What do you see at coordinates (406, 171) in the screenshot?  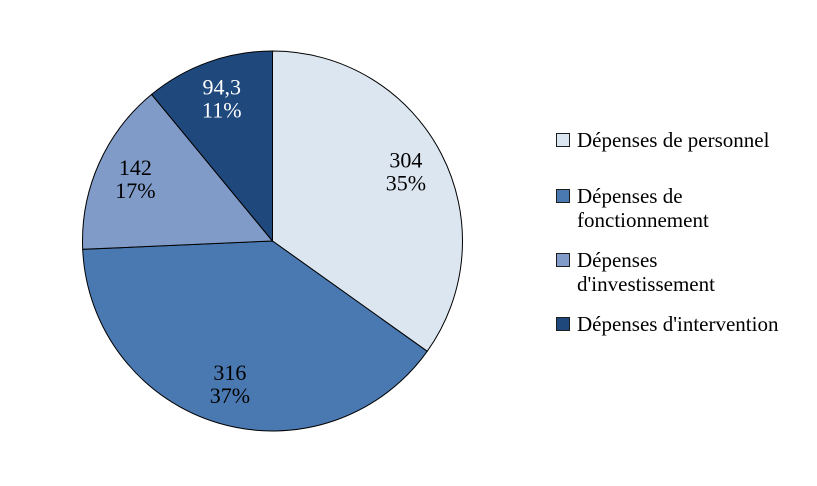 I see `pie-slice-label: 304 35%` at bounding box center [406, 171].